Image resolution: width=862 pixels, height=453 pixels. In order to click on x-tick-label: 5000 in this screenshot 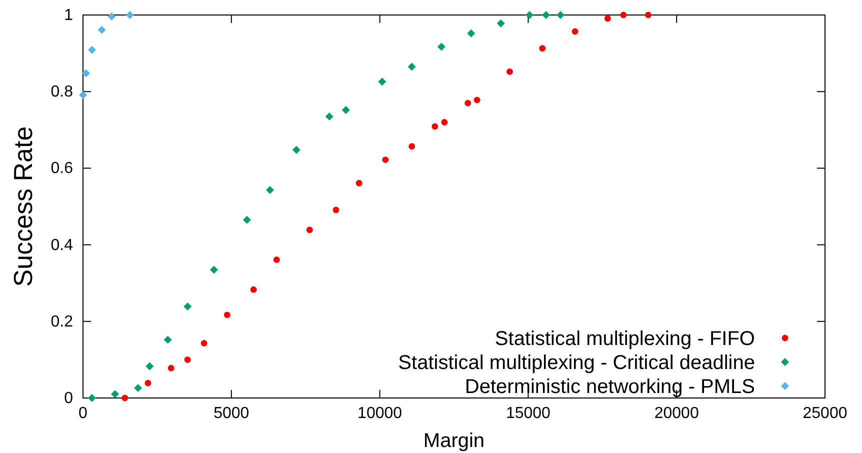, I will do `click(232, 413)`.